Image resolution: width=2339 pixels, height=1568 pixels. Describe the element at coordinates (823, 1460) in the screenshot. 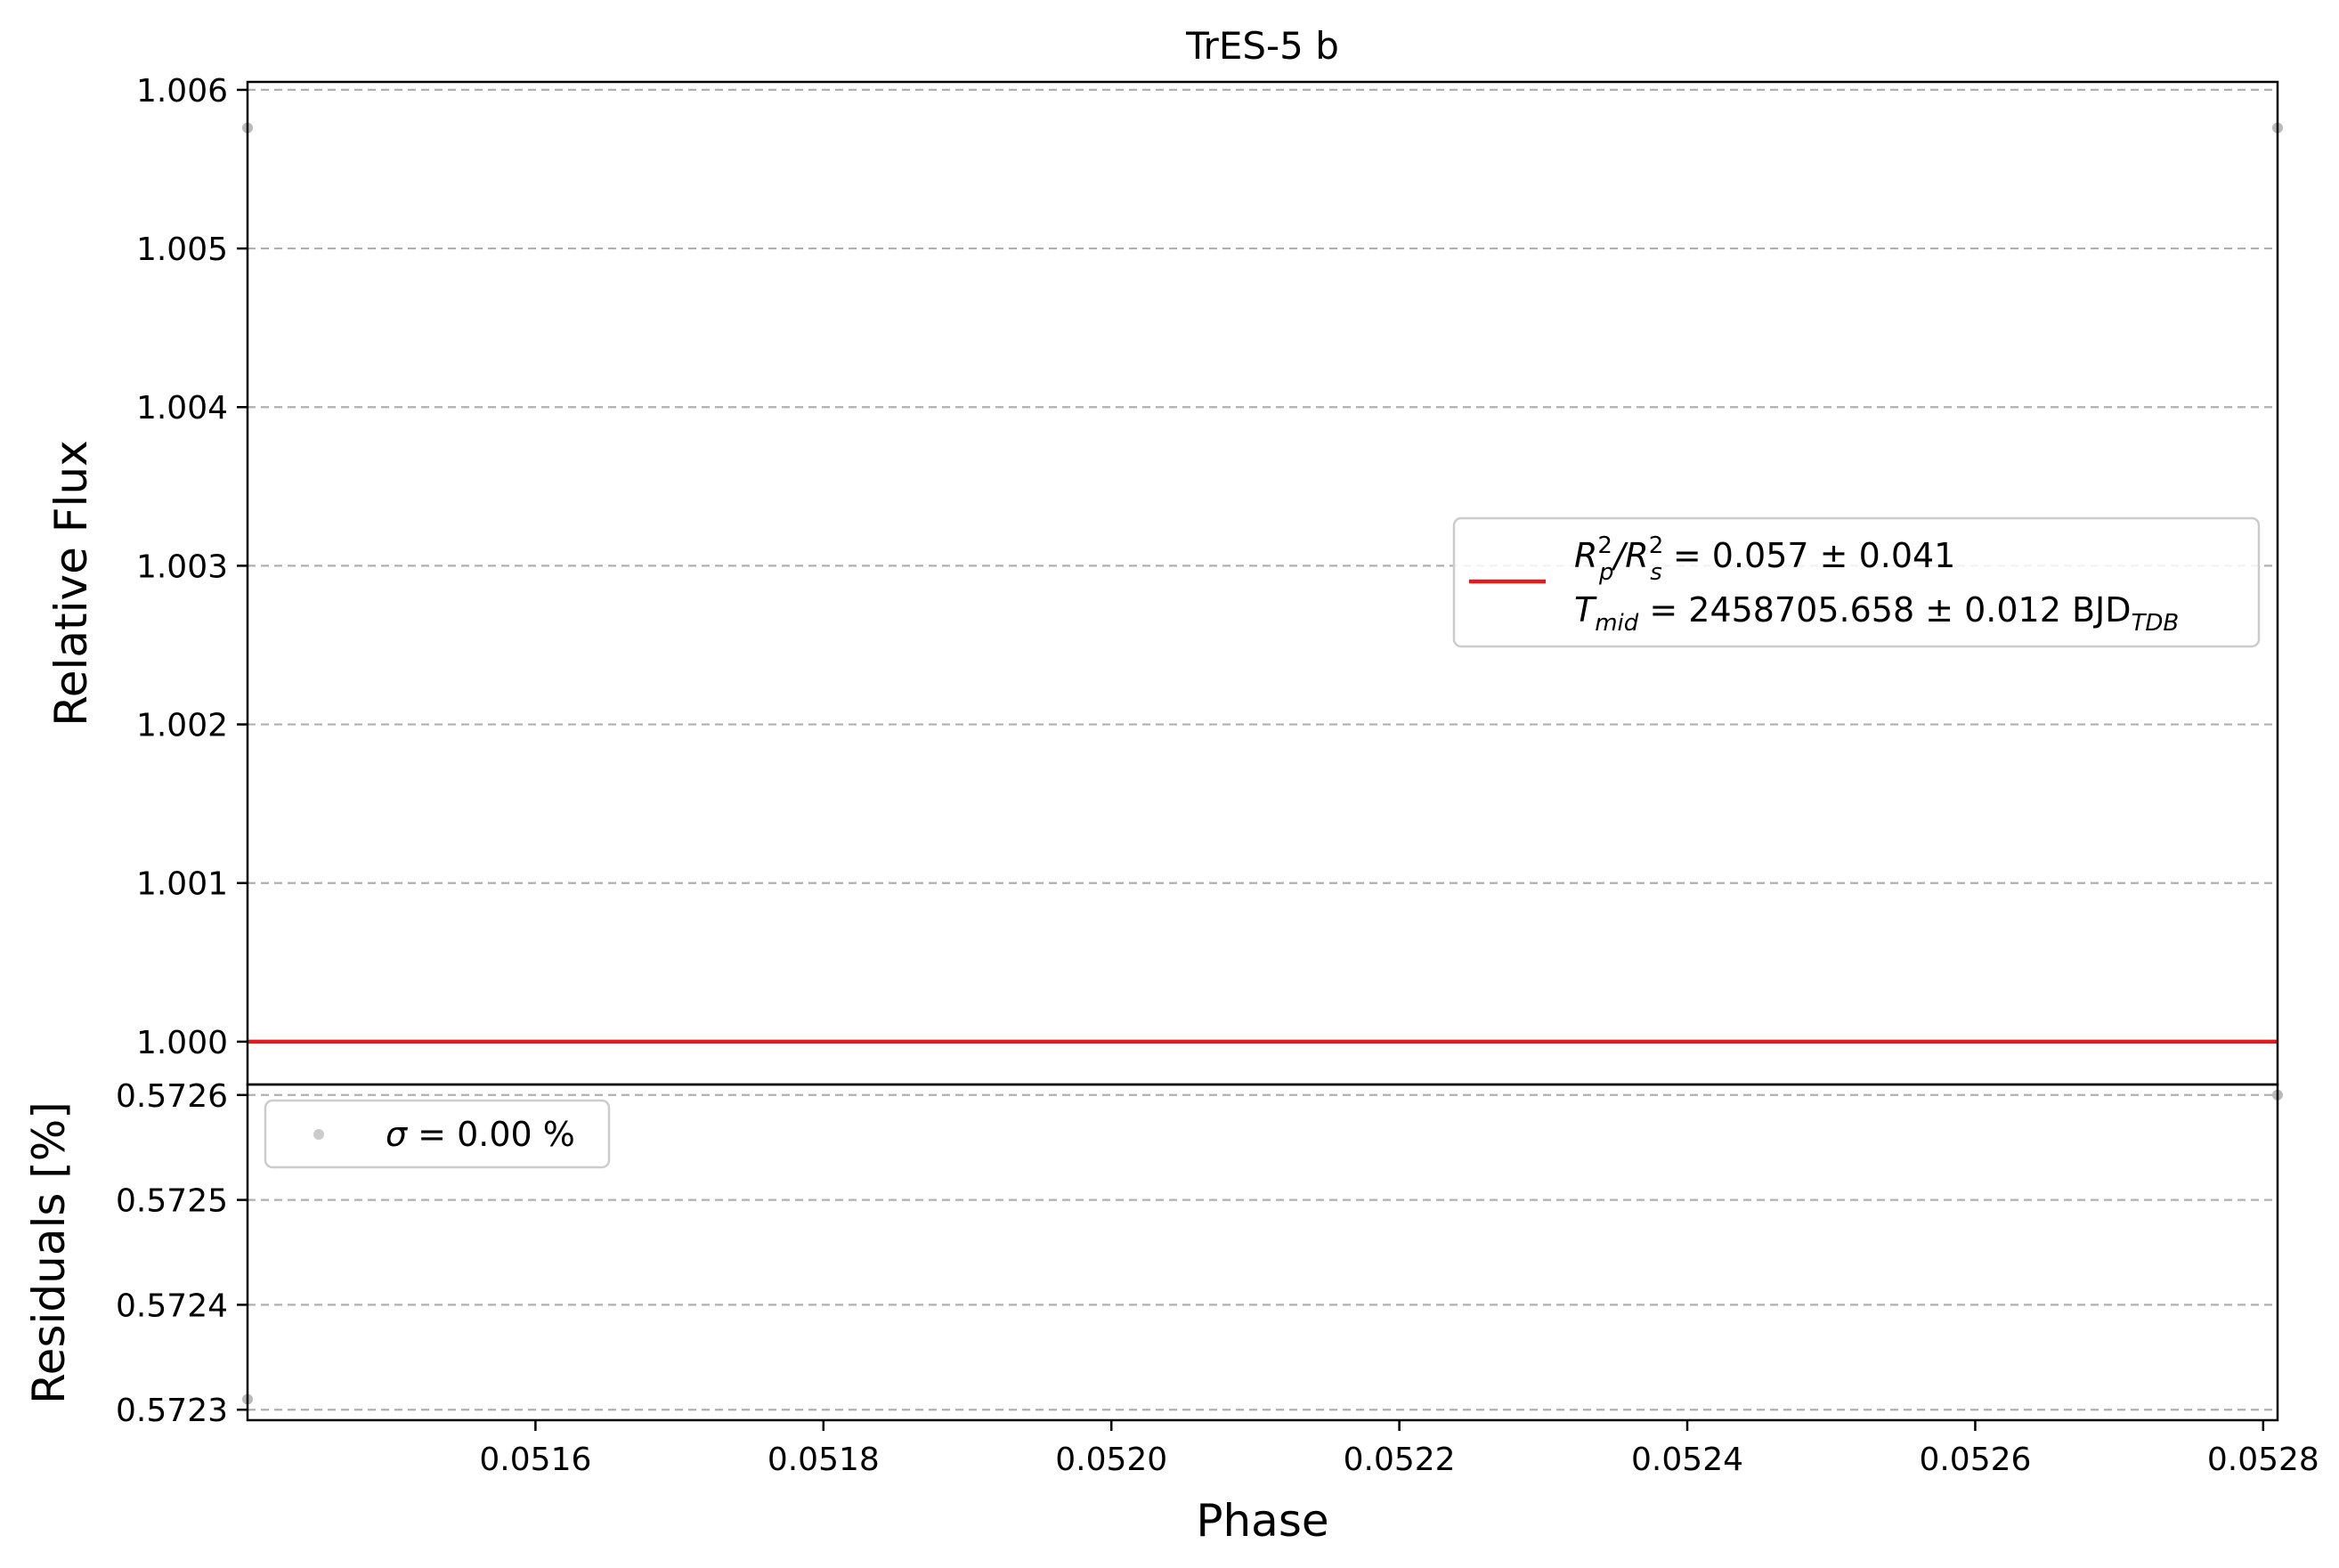

I see `x-tick-label: 0.0518` at that location.